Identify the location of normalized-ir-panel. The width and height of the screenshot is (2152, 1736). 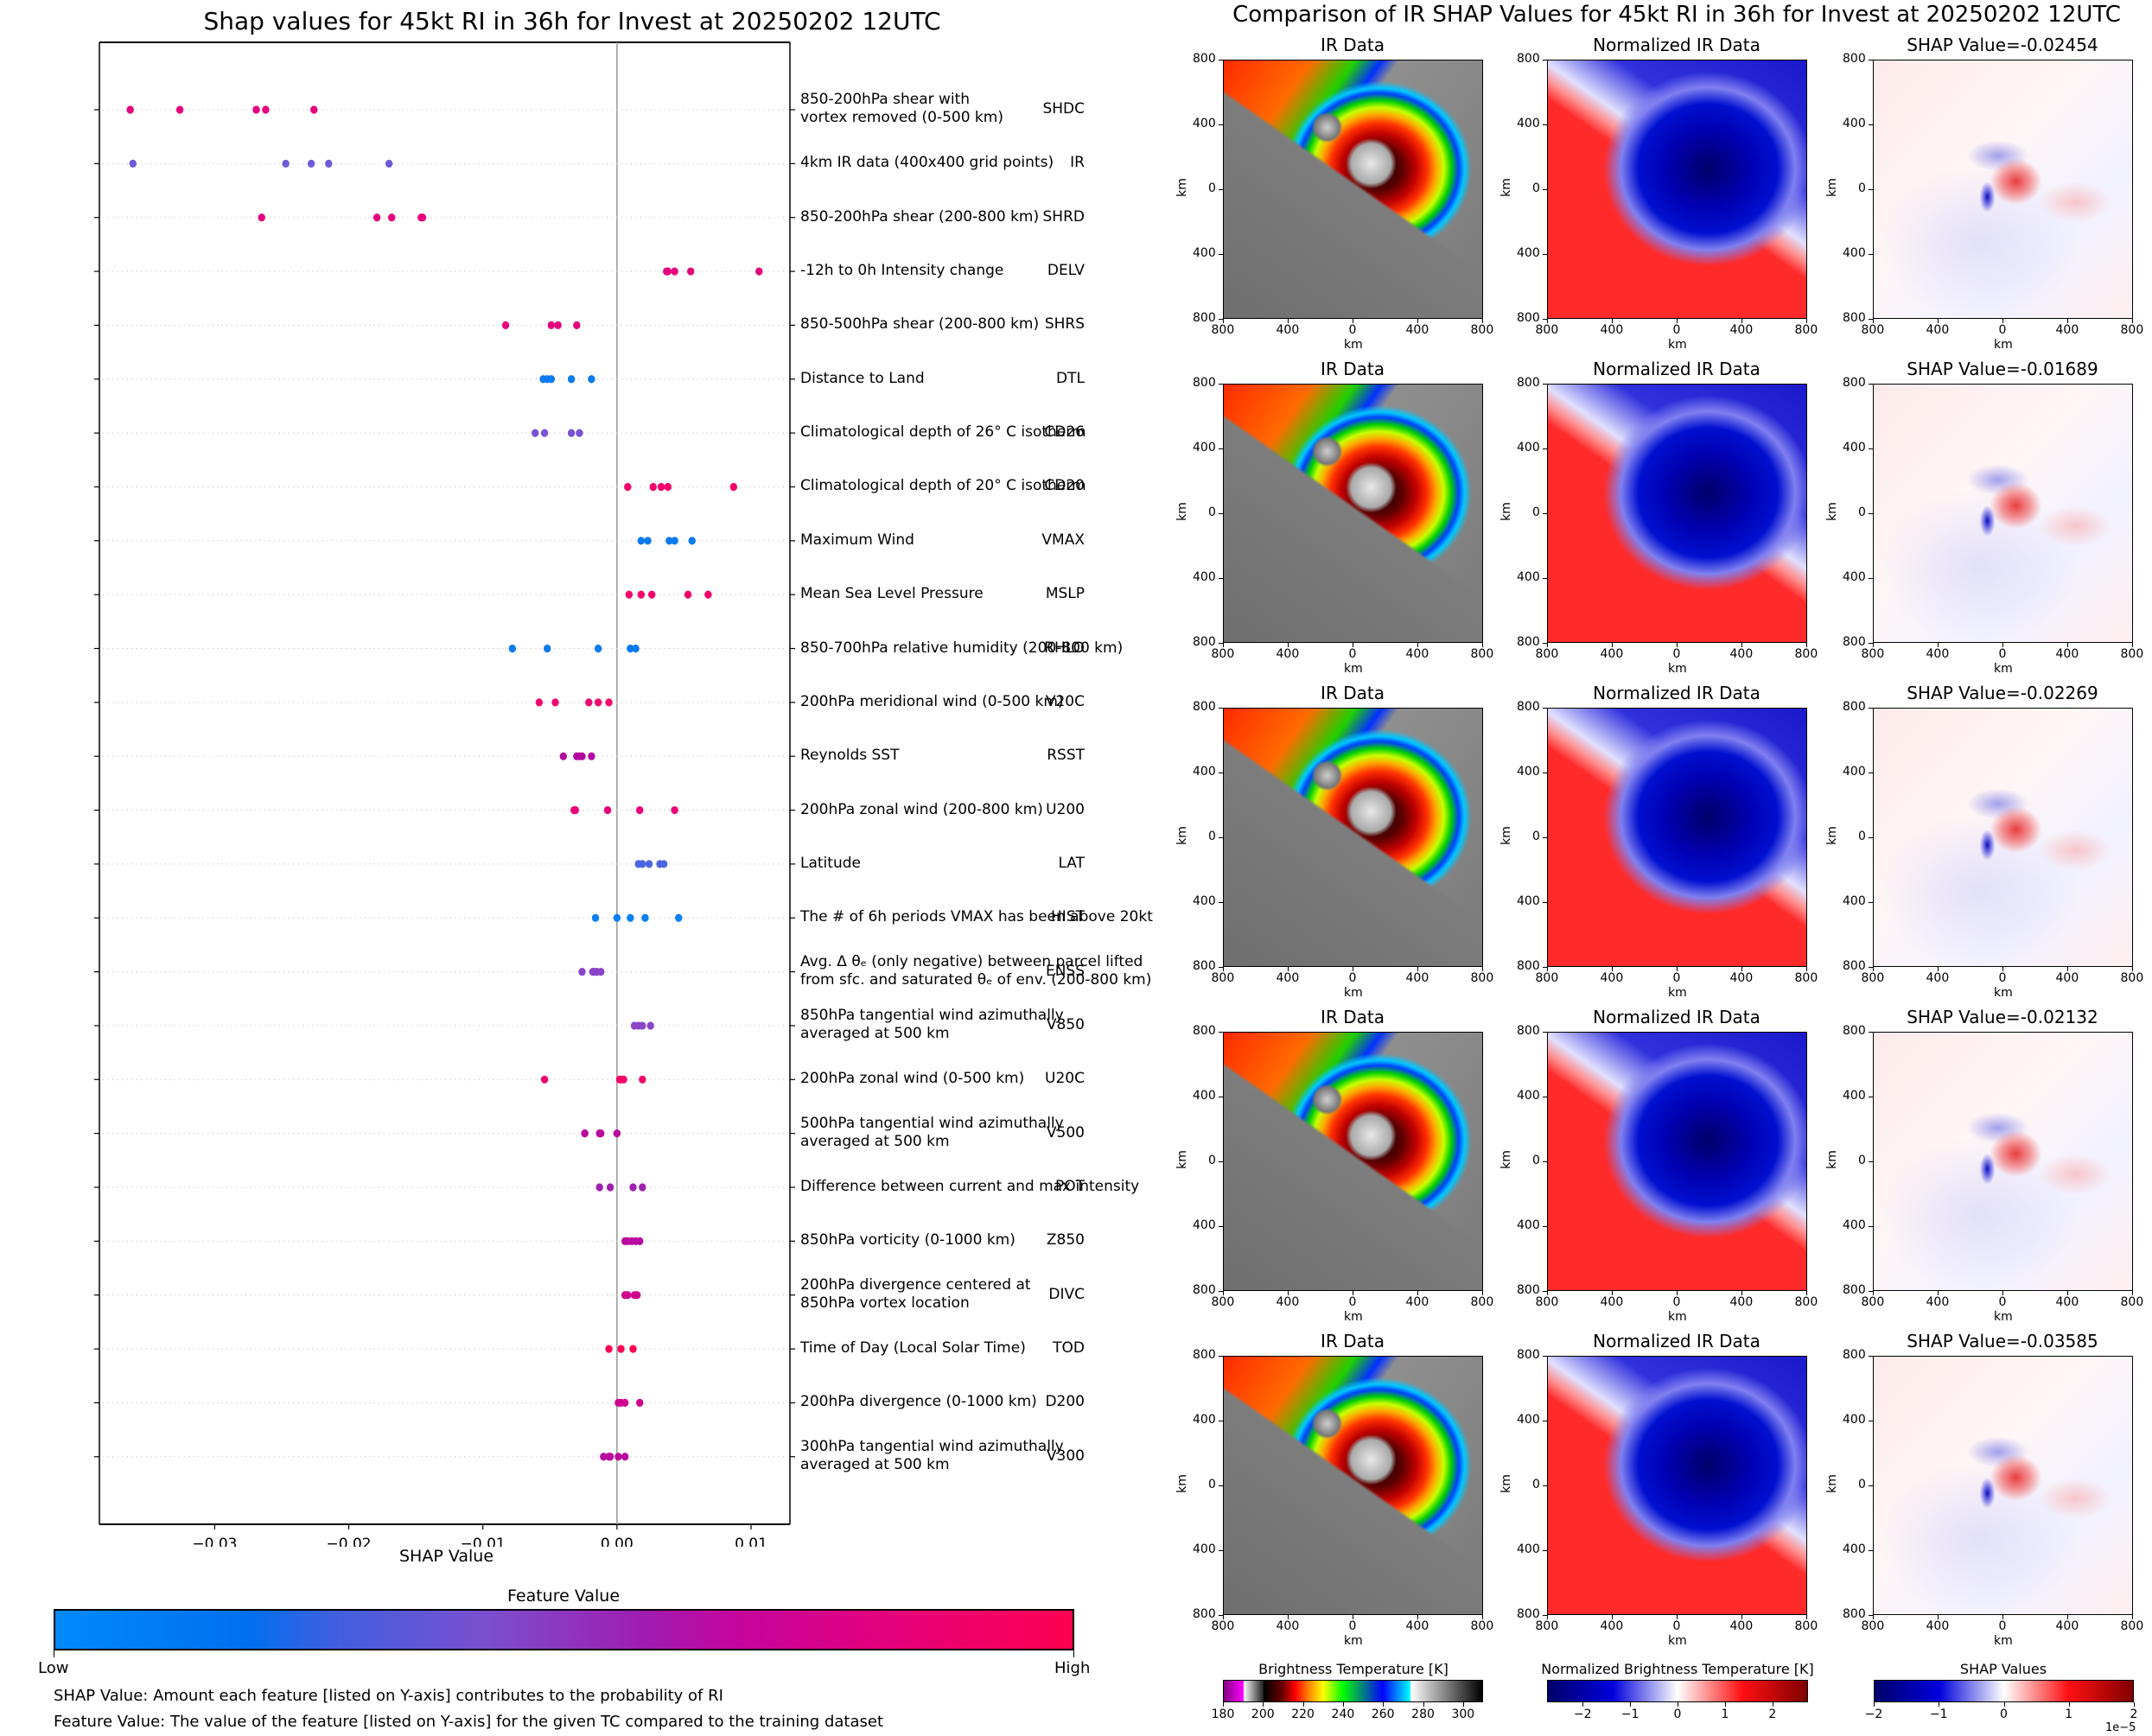
(1677, 1161).